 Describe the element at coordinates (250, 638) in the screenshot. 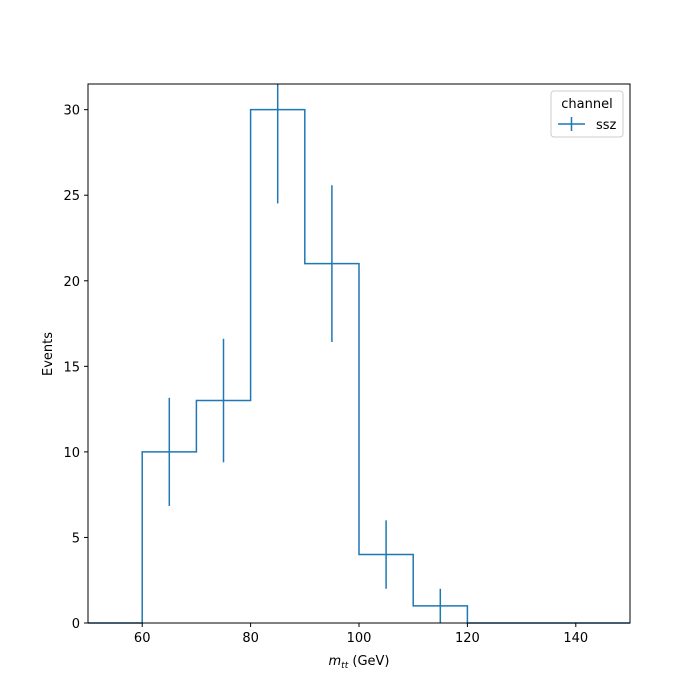

I see `x-tick-label: 80` at that location.